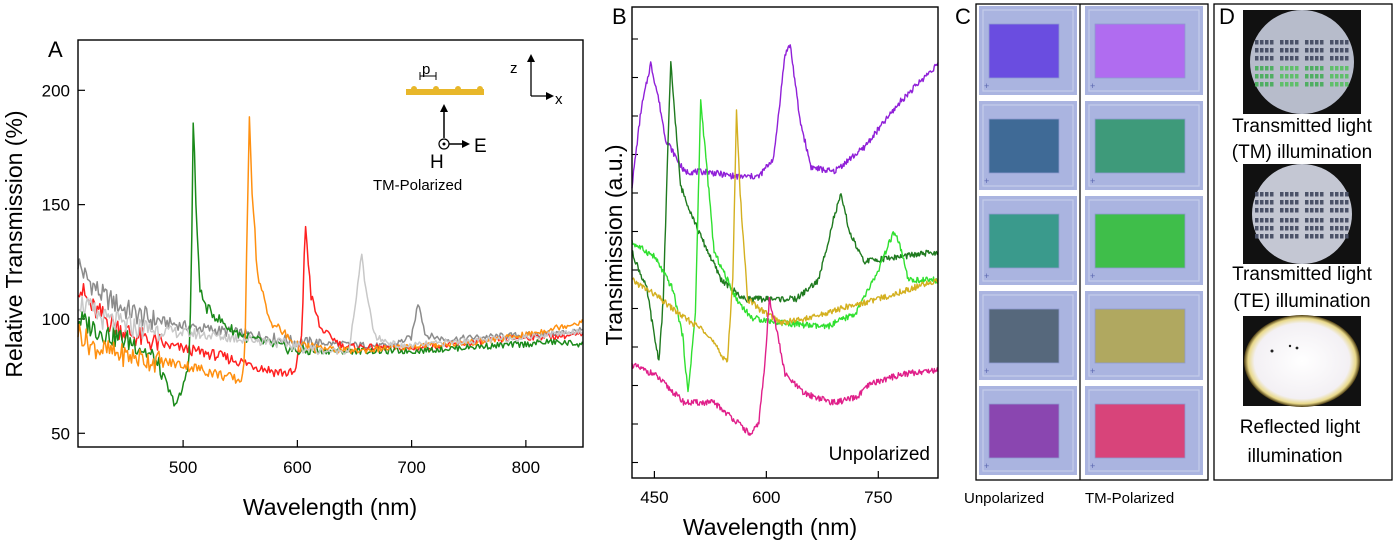  What do you see at coordinates (458, 89) in the screenshot?
I see `inset-grating-bump` at bounding box center [458, 89].